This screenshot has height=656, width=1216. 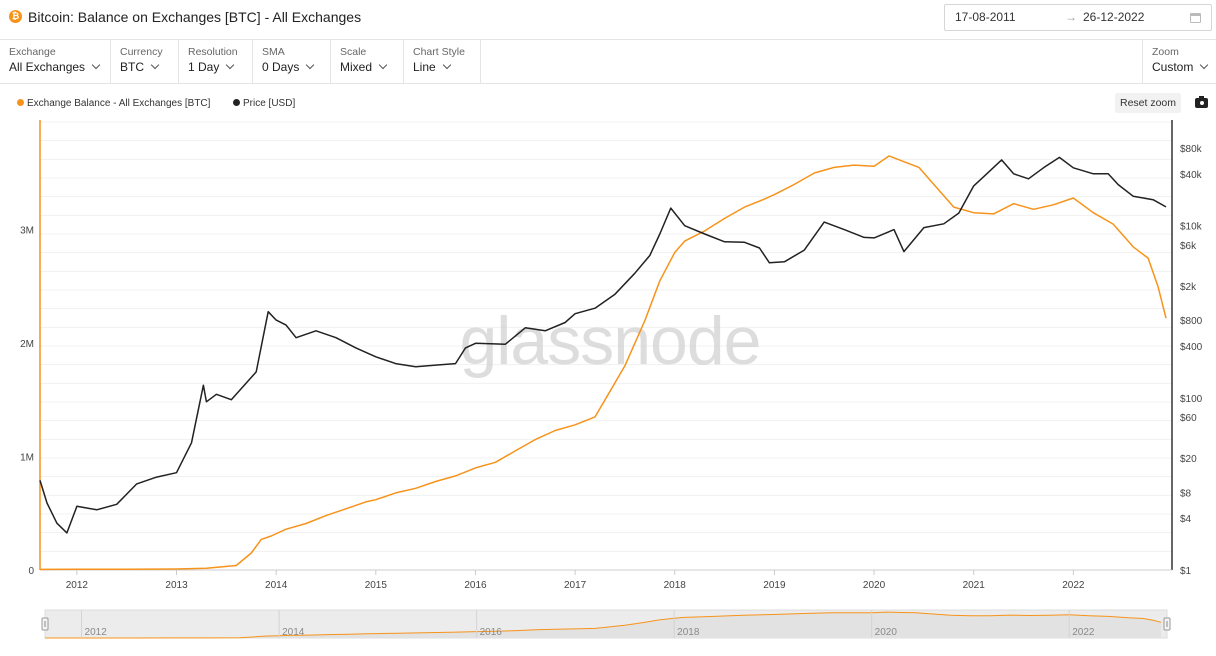 I want to click on right-tick-label: $8, so click(x=1186, y=493).